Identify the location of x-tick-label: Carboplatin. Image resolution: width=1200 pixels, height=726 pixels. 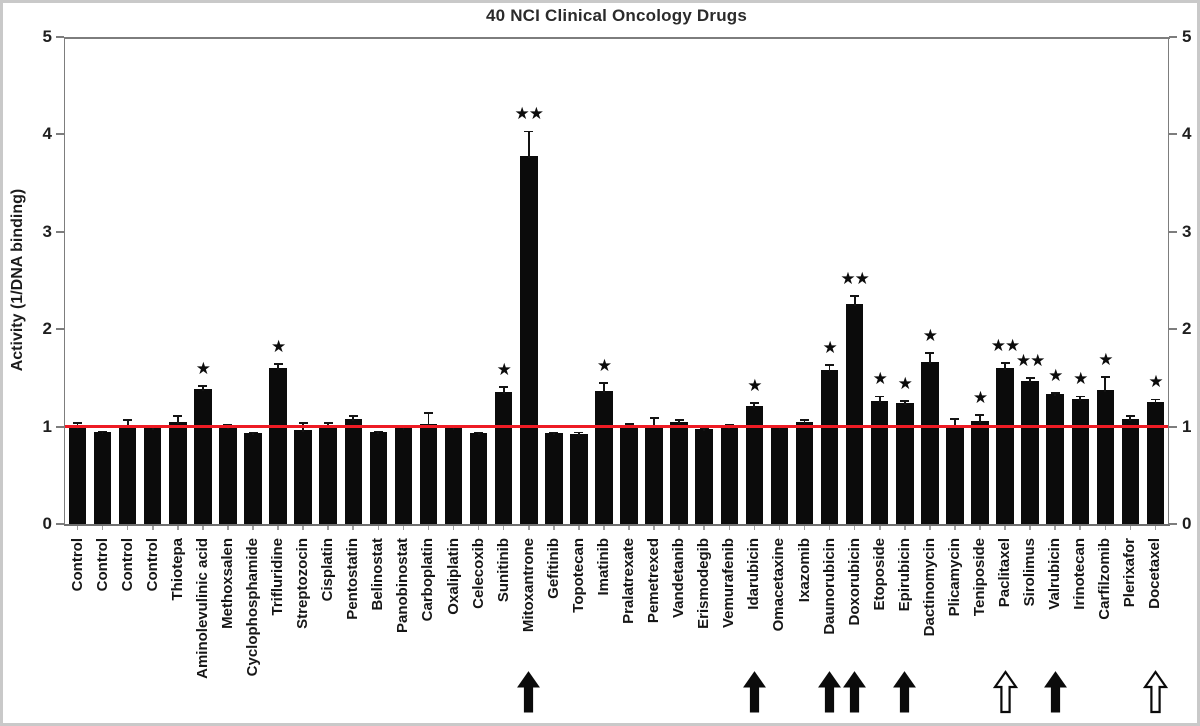
(428, 580).